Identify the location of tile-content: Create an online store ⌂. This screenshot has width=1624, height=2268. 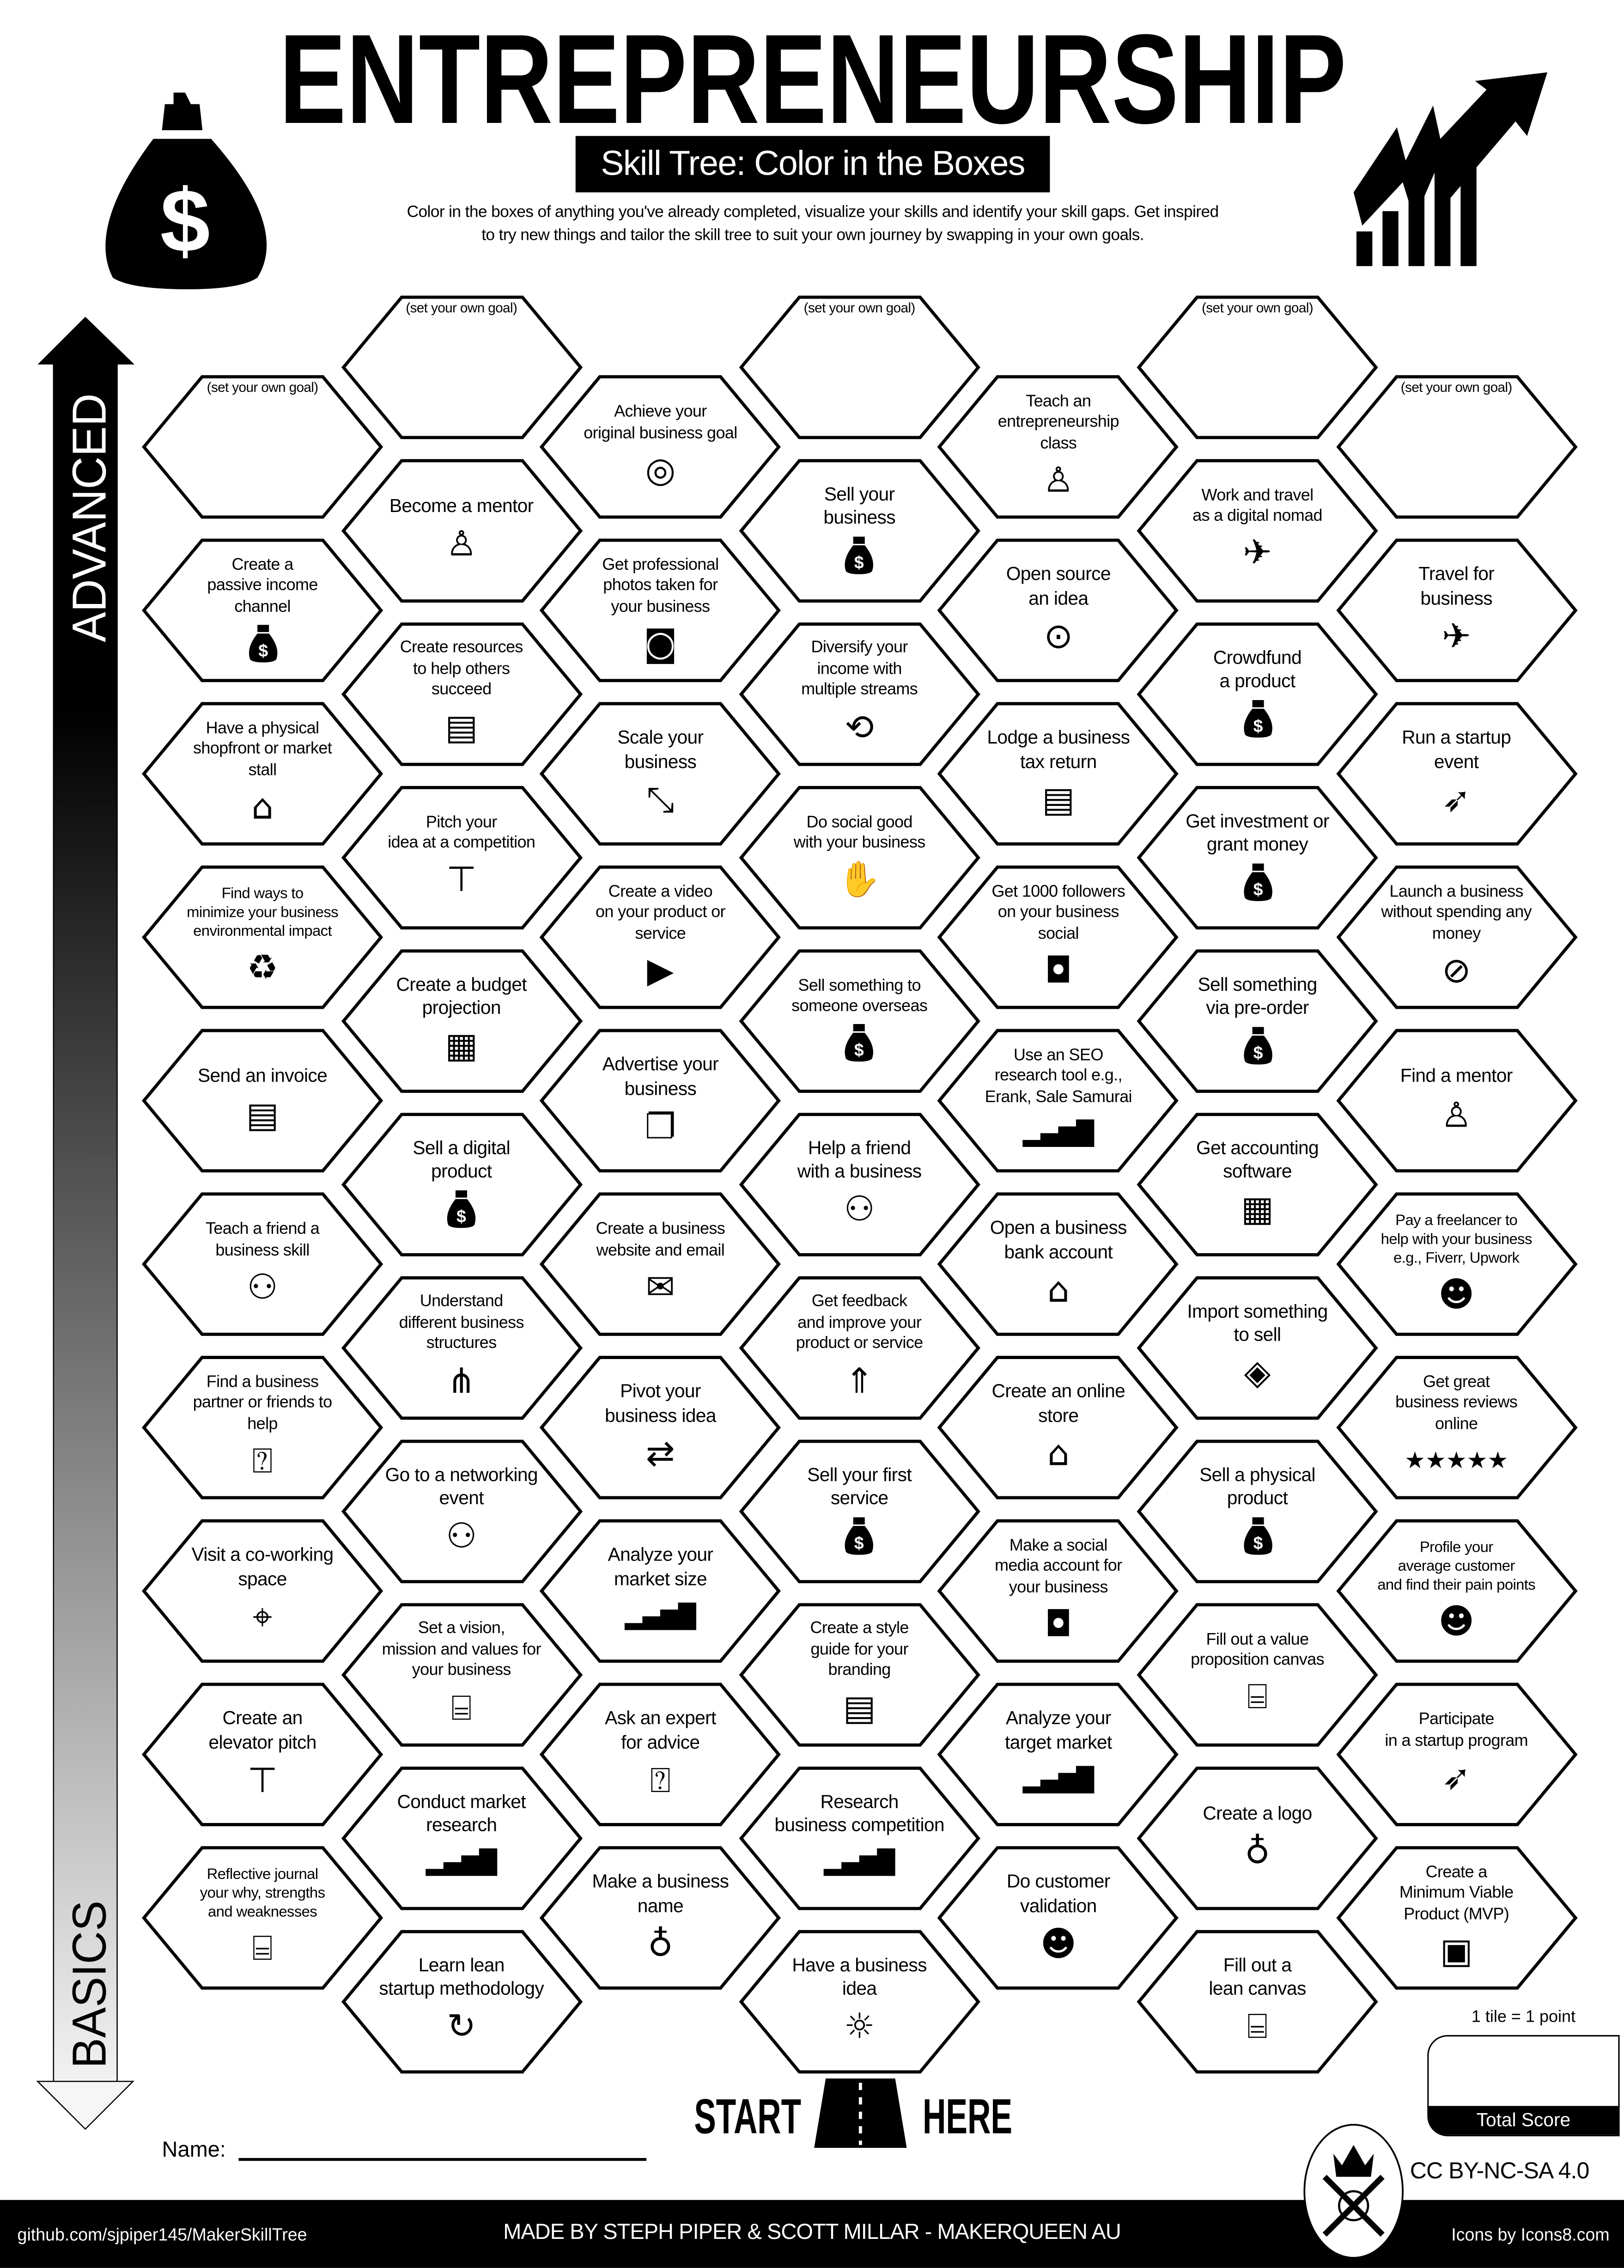
(1058, 1426).